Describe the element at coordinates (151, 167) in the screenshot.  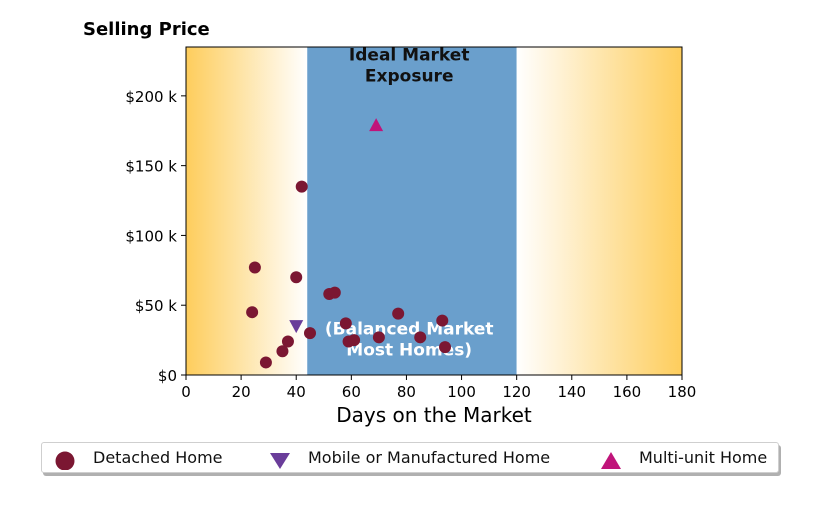
I see `y-tick-label: $150 k` at that location.